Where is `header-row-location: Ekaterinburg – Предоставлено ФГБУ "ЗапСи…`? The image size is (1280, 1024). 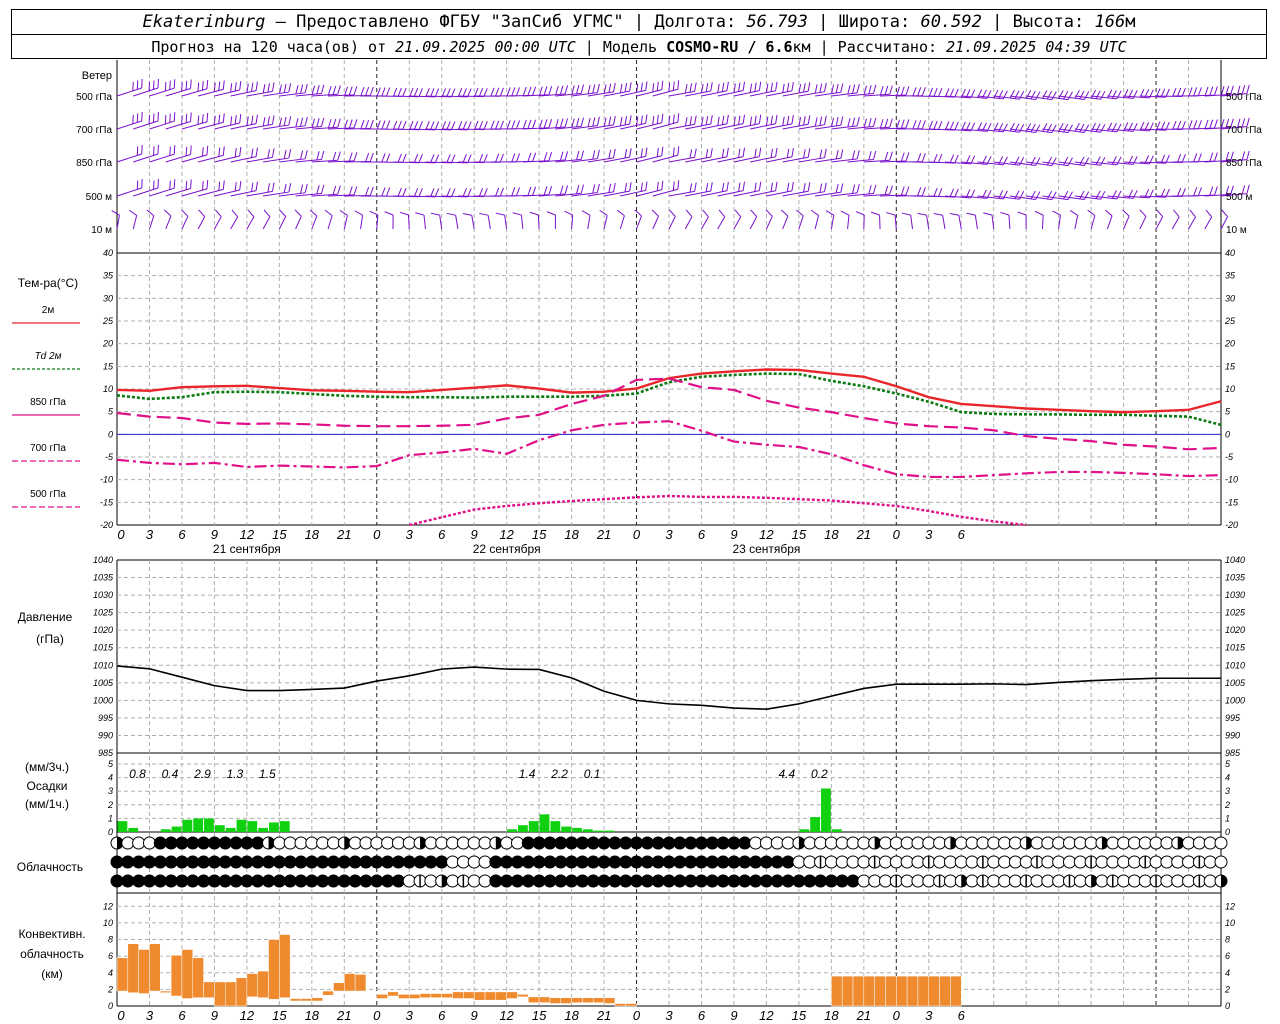 header-row-location: Ekaterinburg – Предоставлено ФГБУ "ЗапСи… is located at coordinates (639, 22).